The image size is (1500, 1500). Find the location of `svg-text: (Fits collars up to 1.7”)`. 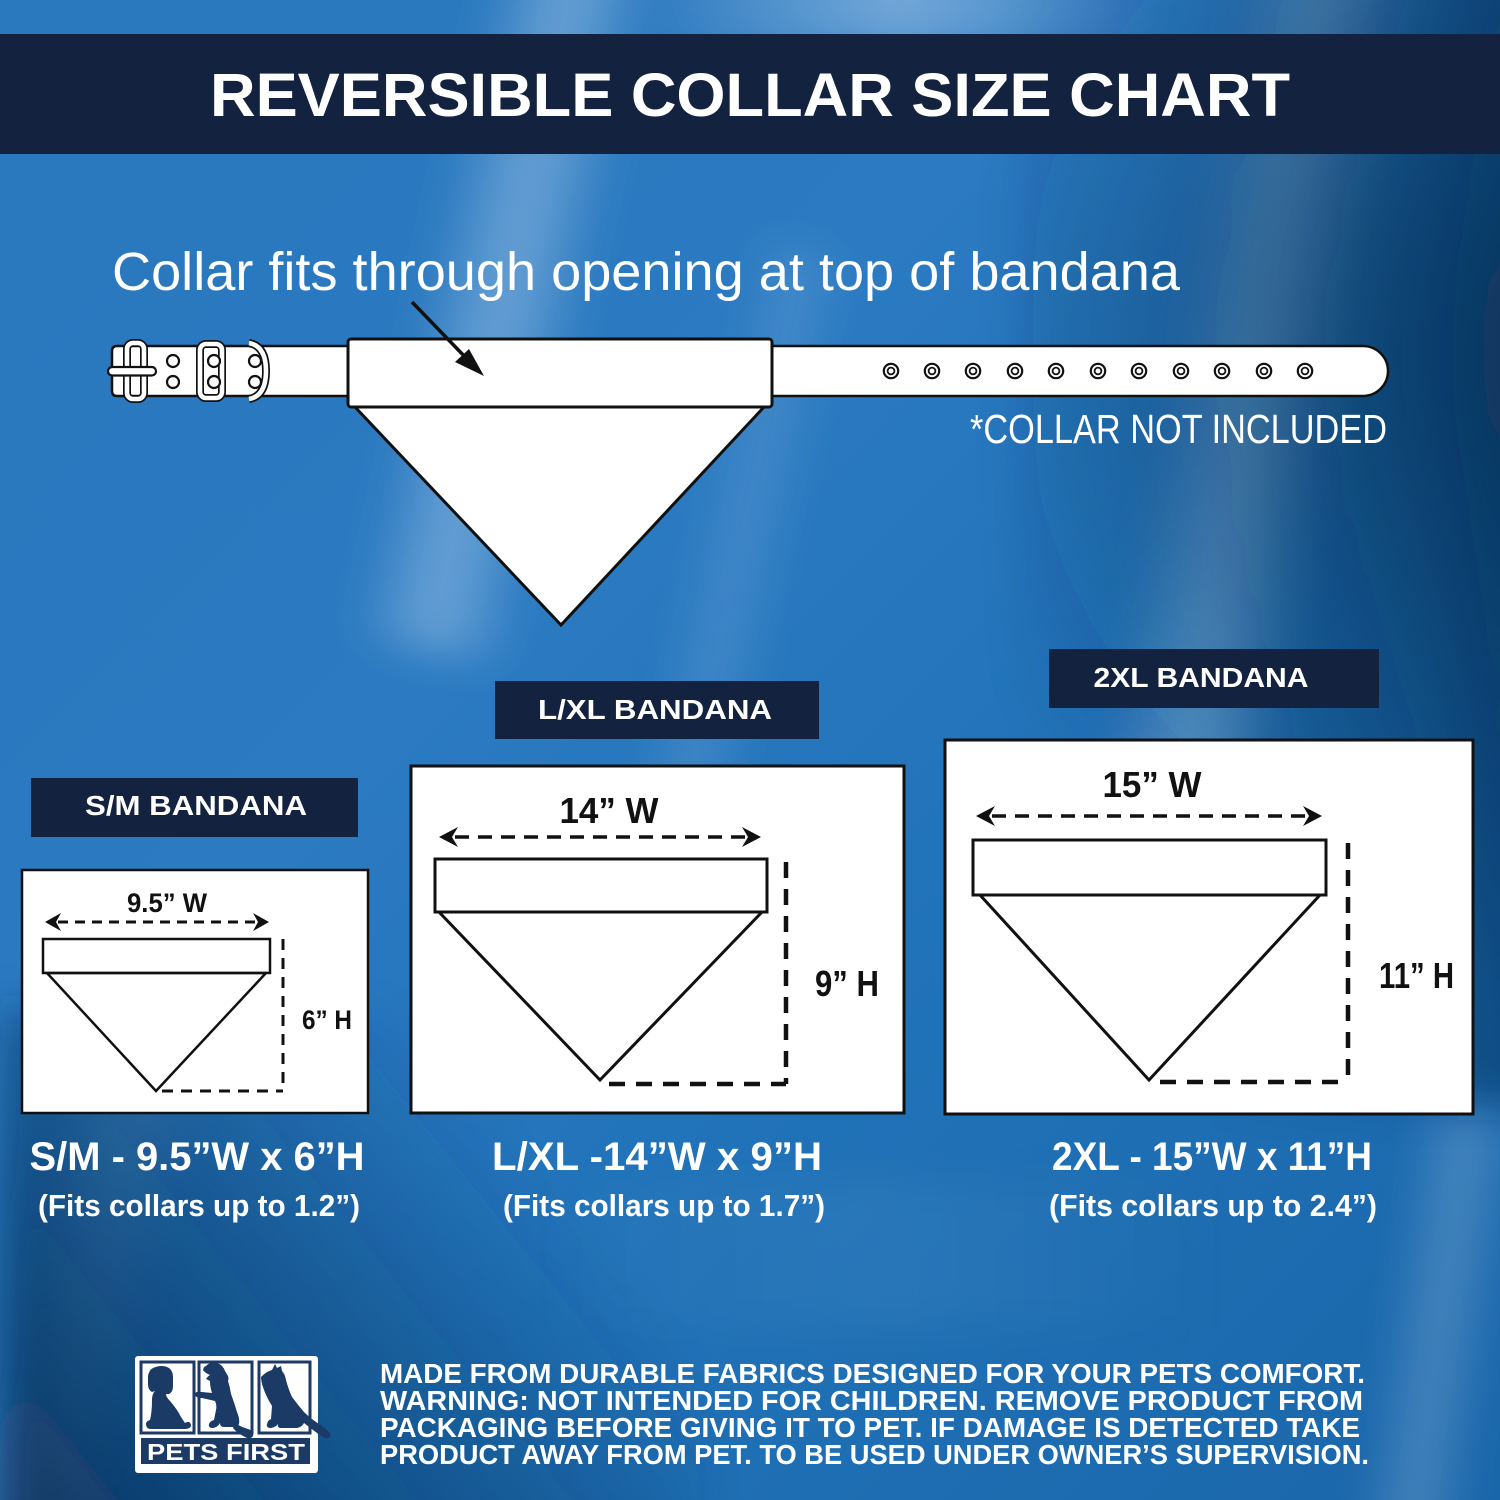

svg-text: (Fits collars up to 1.7”) is located at coordinates (664, 1205).